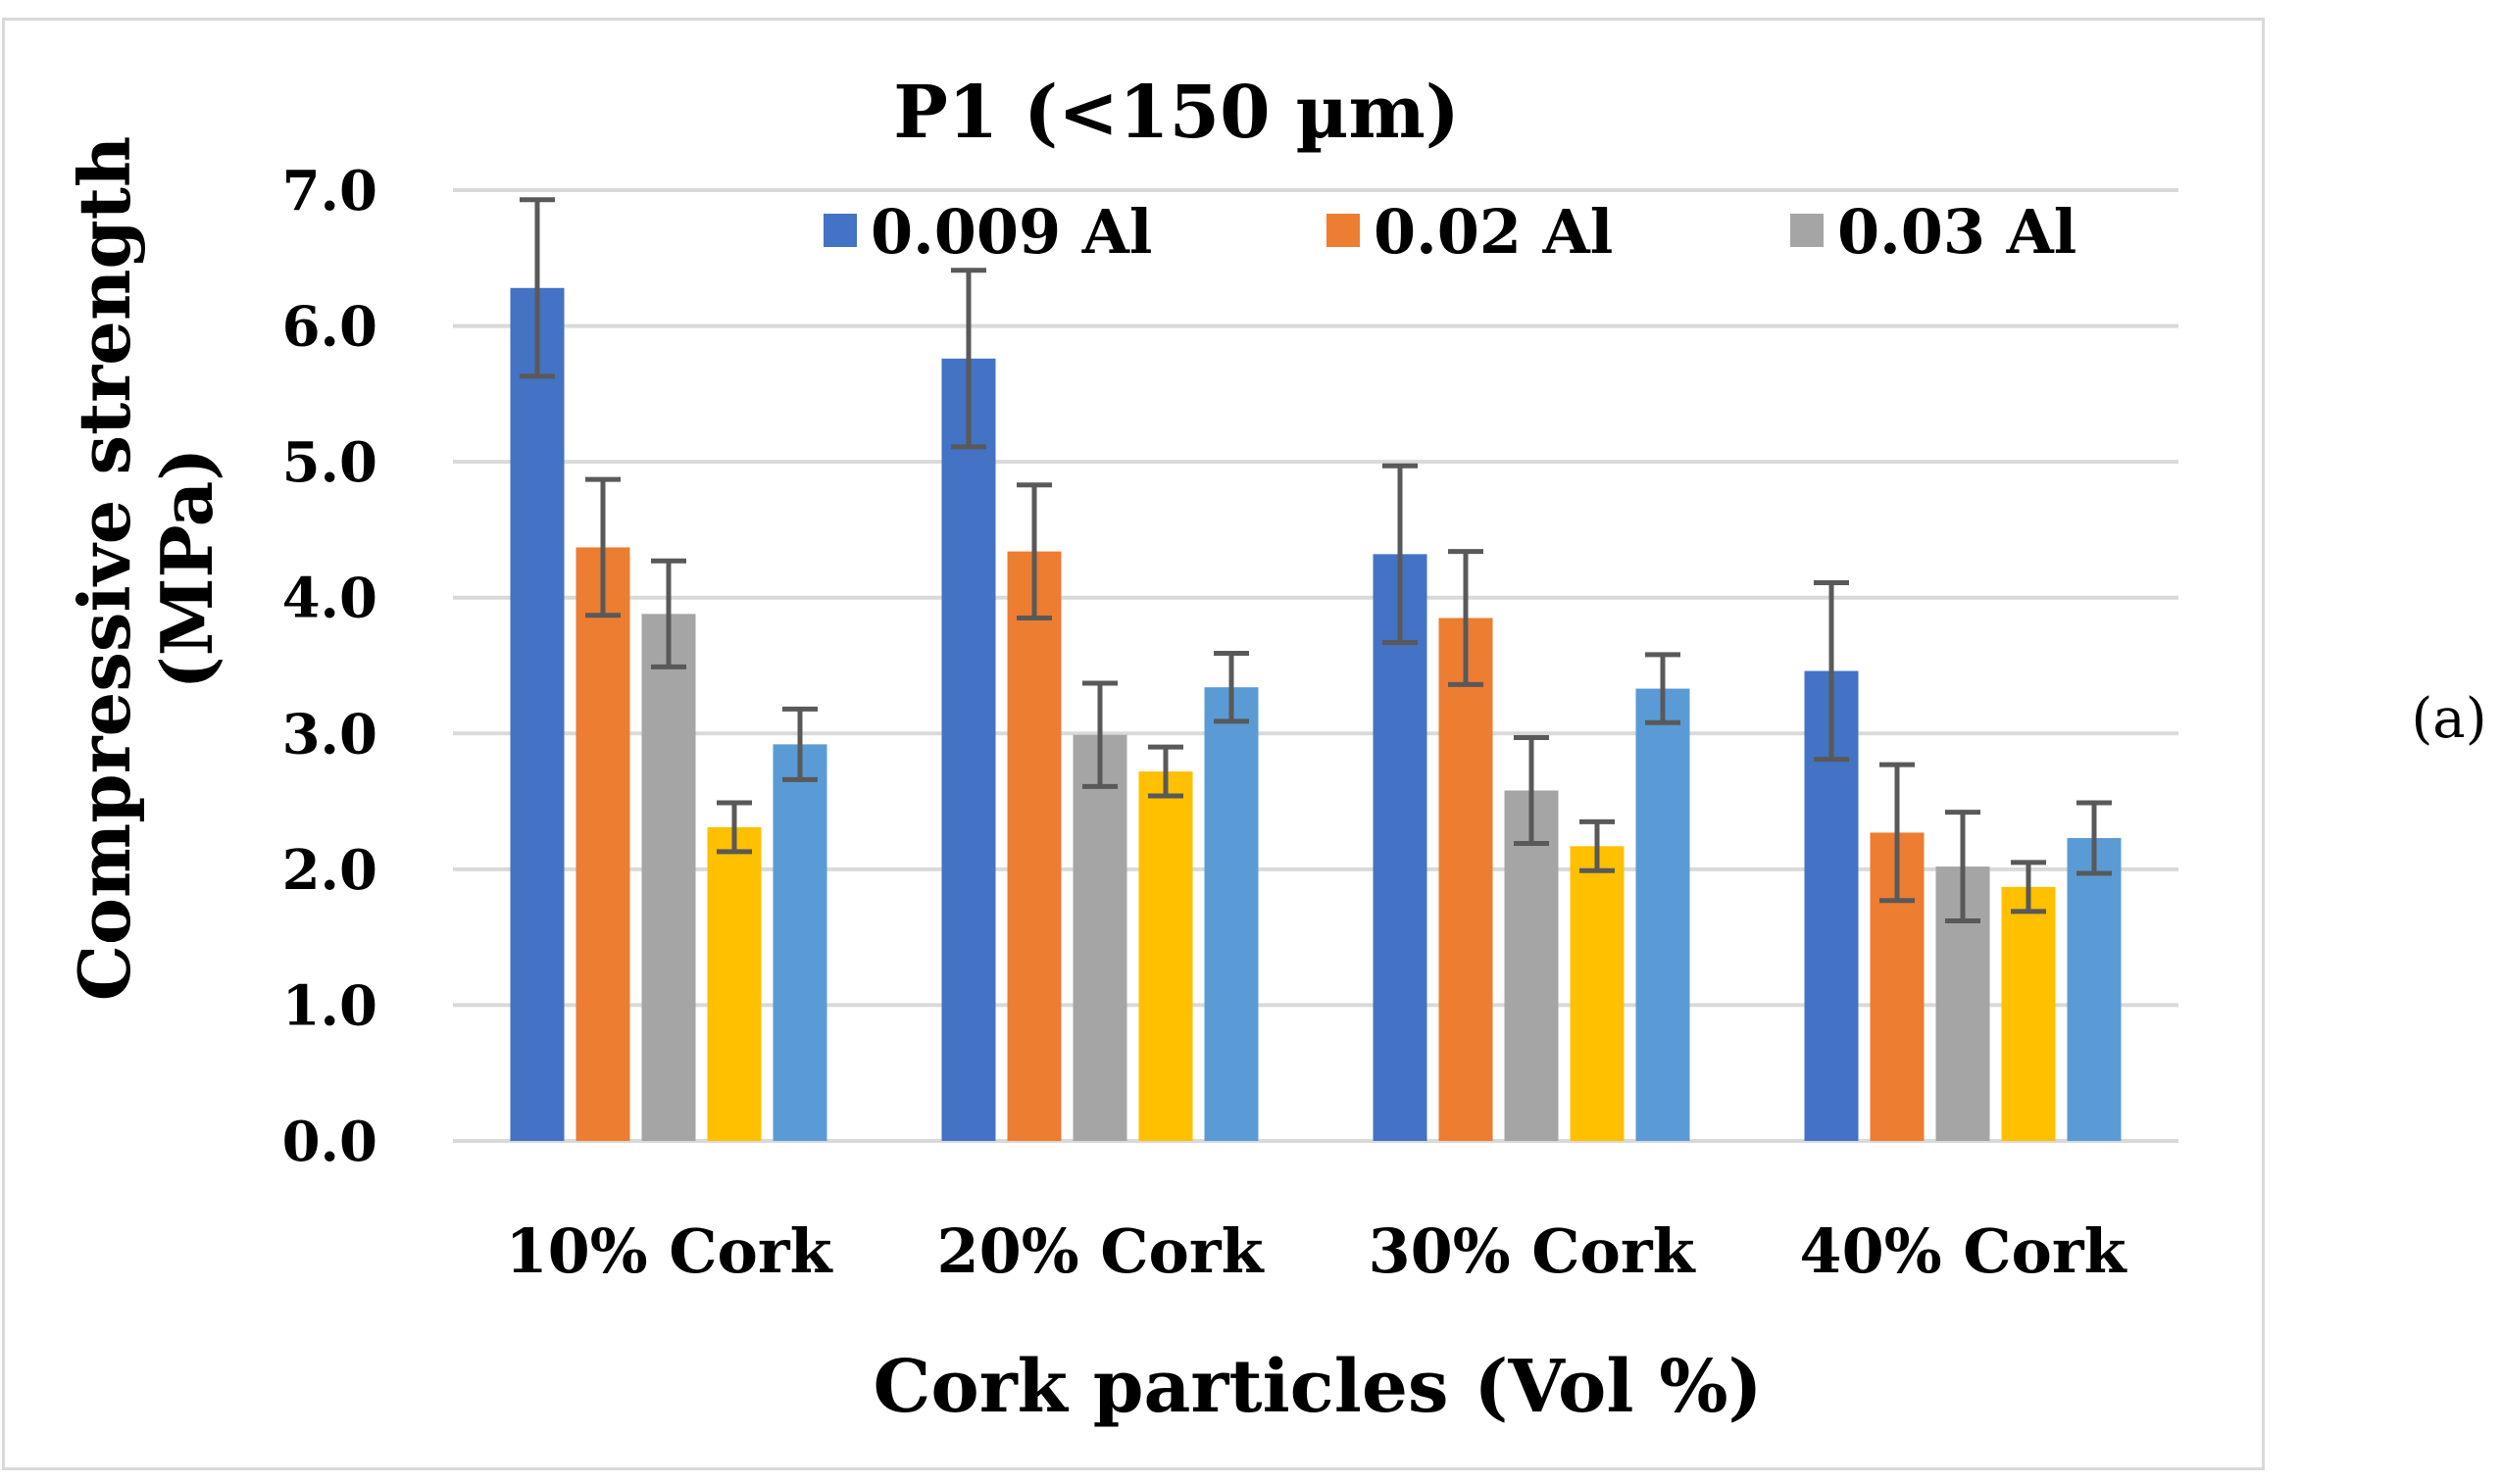  What do you see at coordinates (329, 191) in the screenshot?
I see `y-tick-label: 7.0` at bounding box center [329, 191].